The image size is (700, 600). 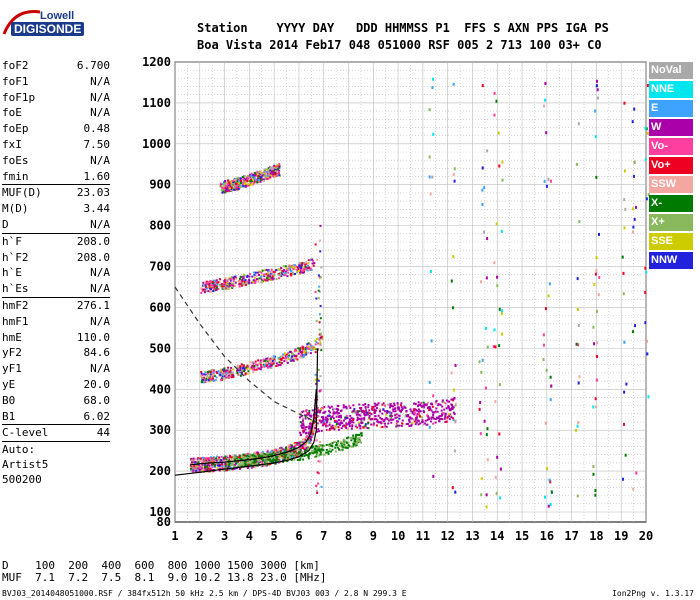 What do you see at coordinates (253, 427) in the screenshot?
I see `trace-fit-curve` at bounding box center [253, 427].